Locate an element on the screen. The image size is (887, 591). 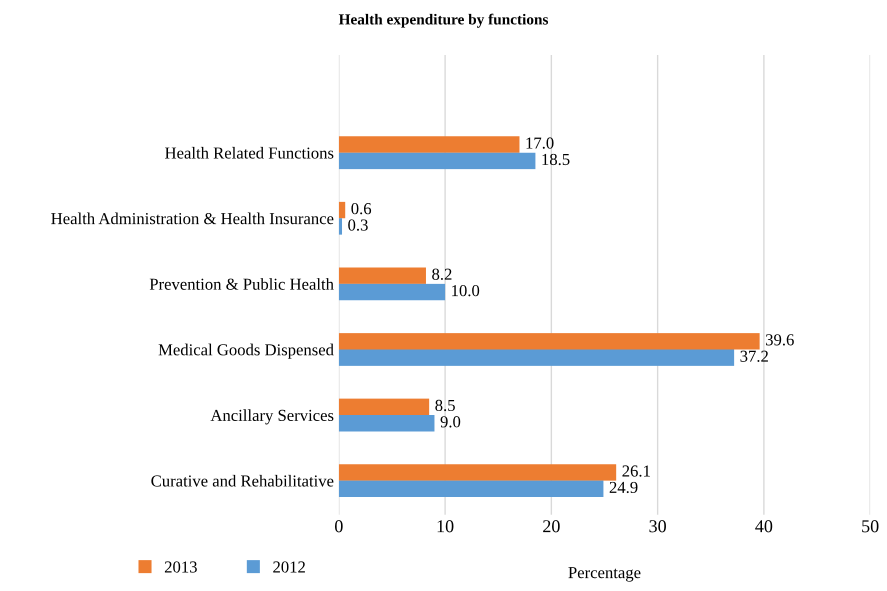
x-tick-label: 0 is located at coordinates (339, 526).